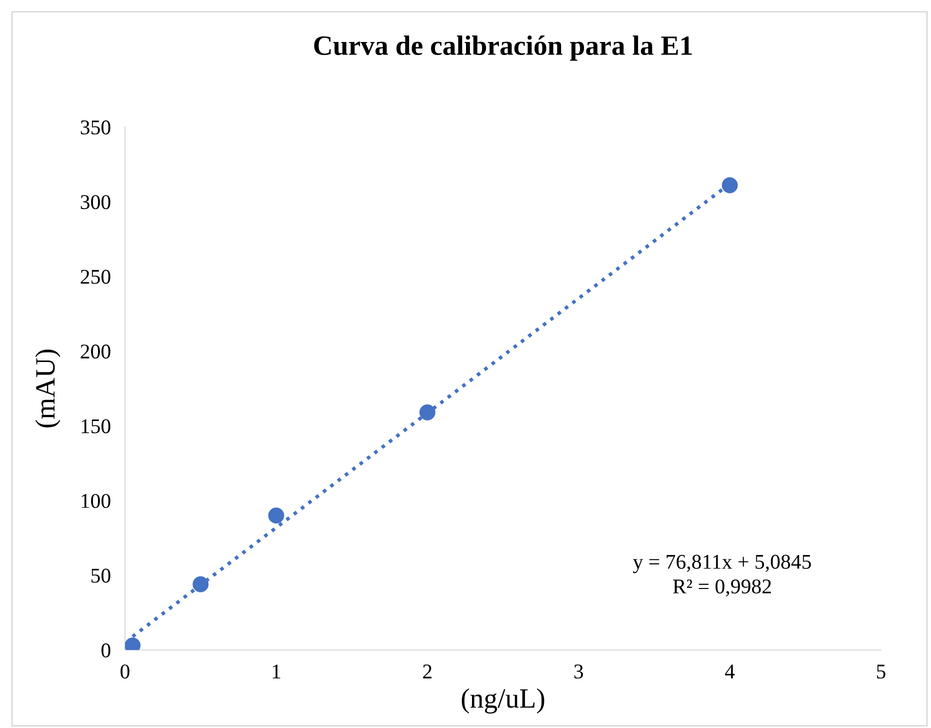 This screenshot has height=728, width=931. Describe the element at coordinates (125, 671) in the screenshot. I see `x-tick-label: 0` at that location.